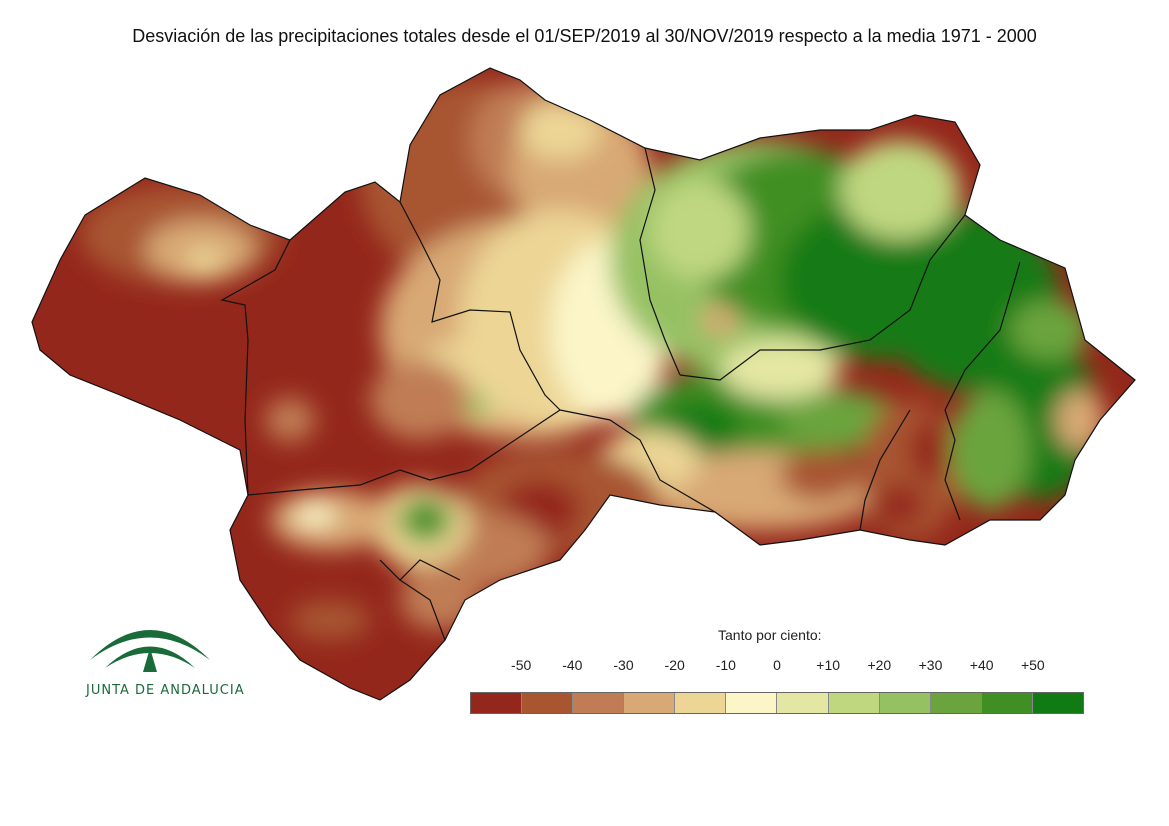 The height and width of the screenshot is (826, 1169). Describe the element at coordinates (725, 665) in the screenshot. I see `legend-tick-label: -10` at that location.